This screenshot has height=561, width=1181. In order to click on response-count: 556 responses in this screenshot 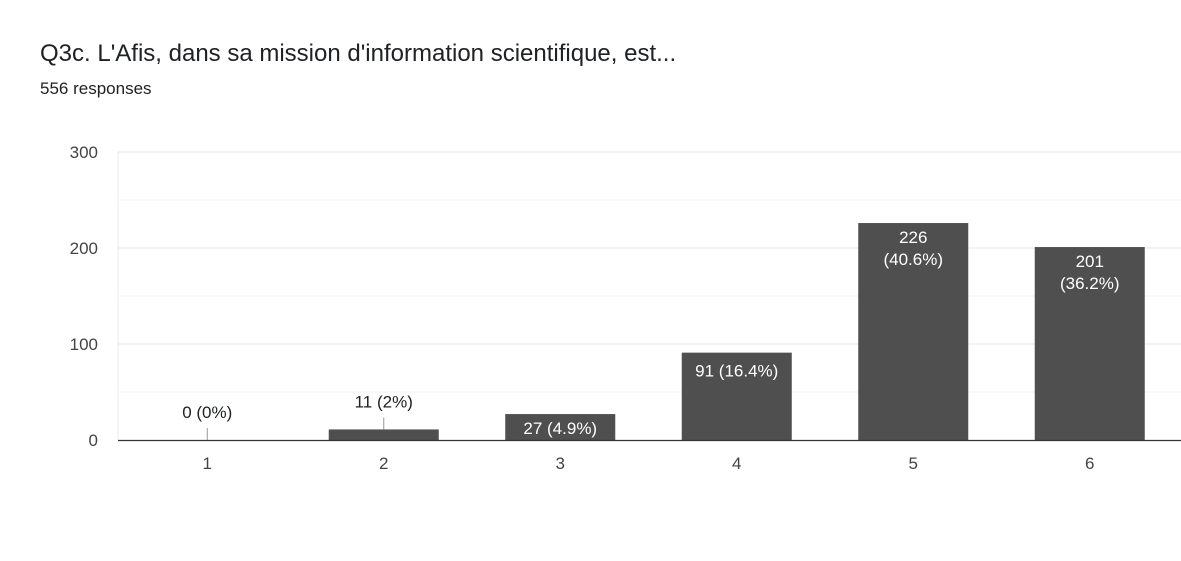, I will do `click(96, 88)`.